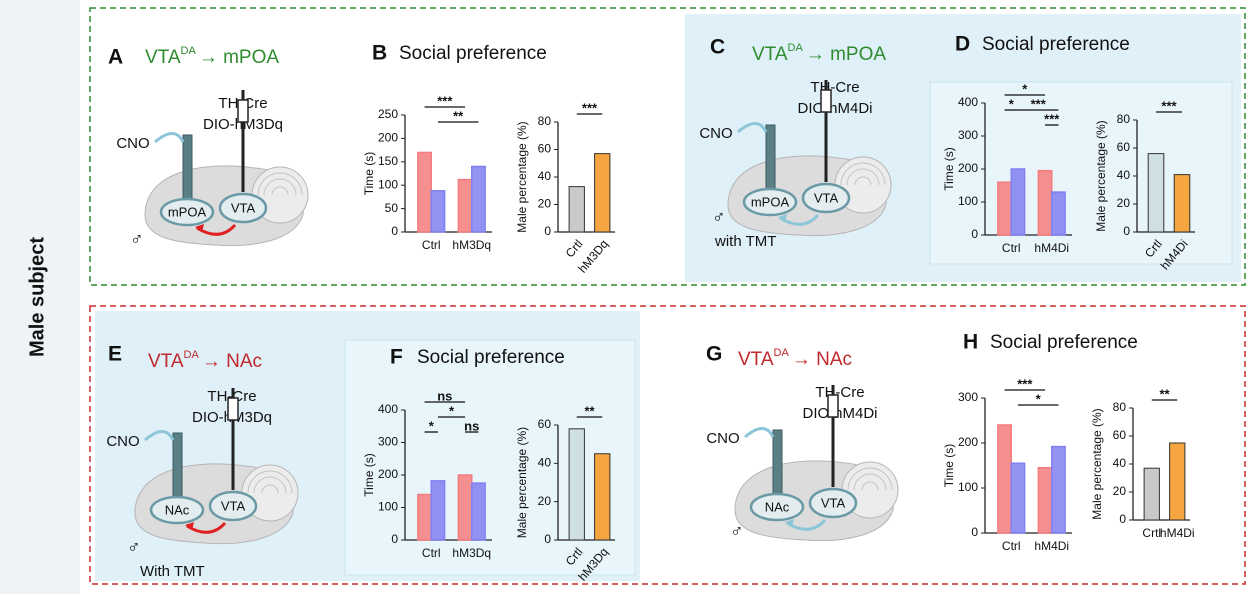  I want to click on panel-title: VTADA → mPOA, so click(212, 56).